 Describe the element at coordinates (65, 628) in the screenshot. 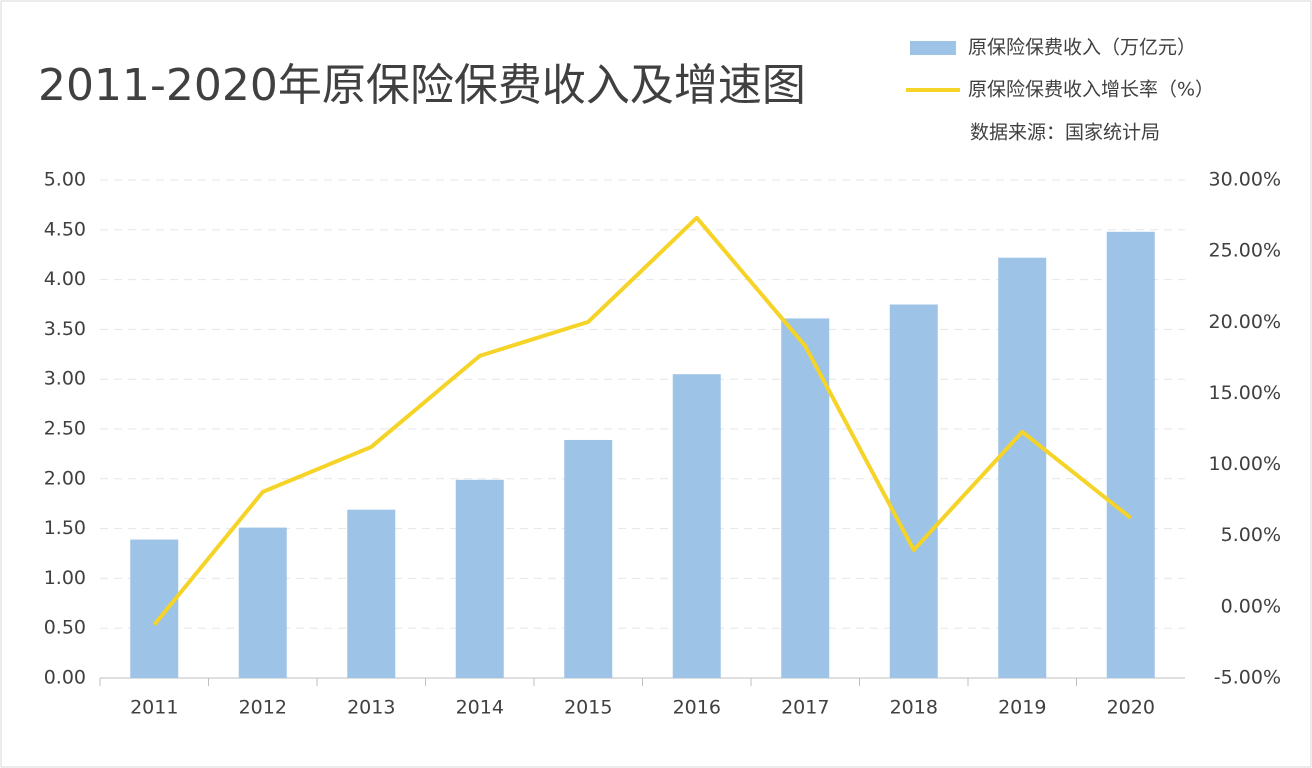

I see `y-tick-label: 0.50` at that location.